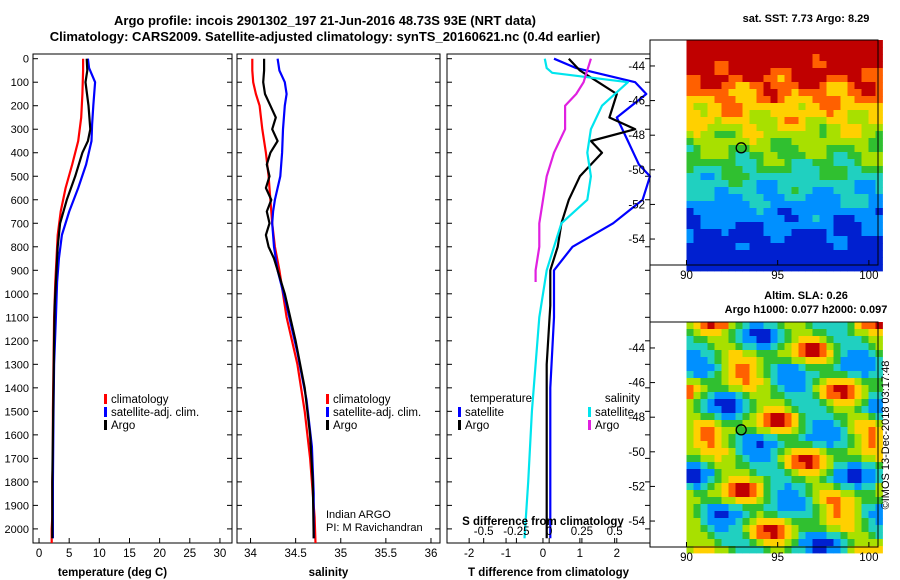  Describe the element at coordinates (806, 296) in the screenshot. I see `sla-map-title: Altim. SLA: 0.26` at that location.